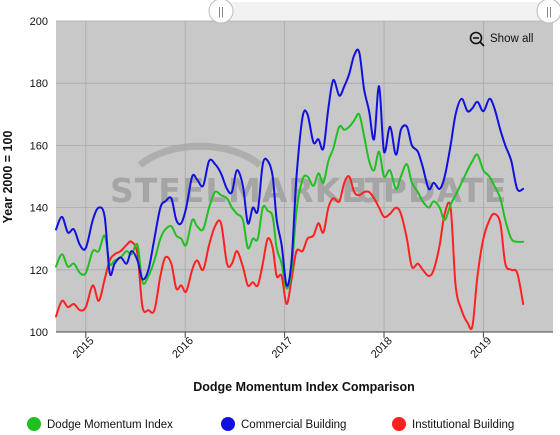  I want to click on x-tick-label: 2016, so click(183, 348).